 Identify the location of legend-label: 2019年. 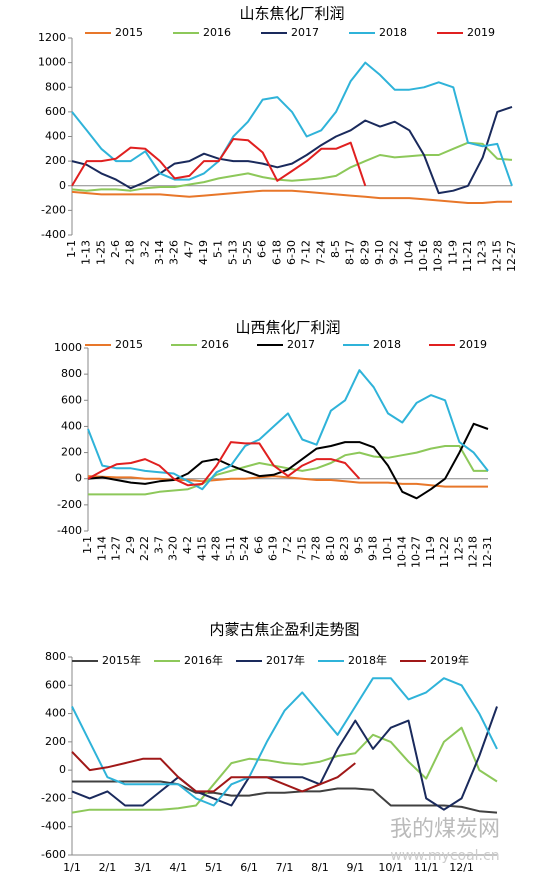
(449, 660).